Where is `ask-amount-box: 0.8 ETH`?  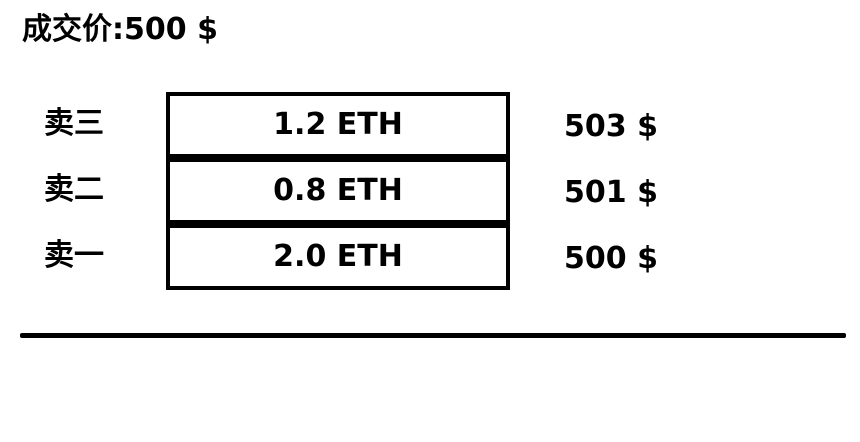 ask-amount-box: 0.8 ETH is located at coordinates (338, 191).